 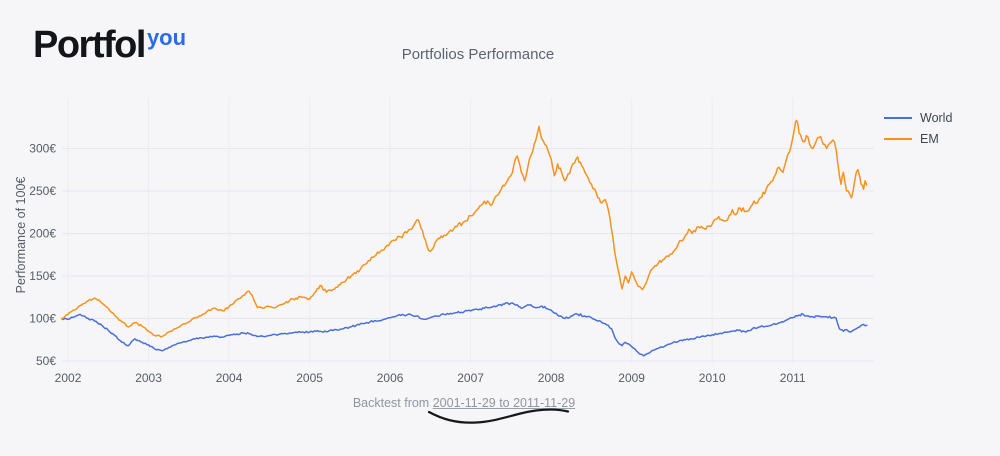 I want to click on x-tick-label: 2002, so click(x=68, y=378).